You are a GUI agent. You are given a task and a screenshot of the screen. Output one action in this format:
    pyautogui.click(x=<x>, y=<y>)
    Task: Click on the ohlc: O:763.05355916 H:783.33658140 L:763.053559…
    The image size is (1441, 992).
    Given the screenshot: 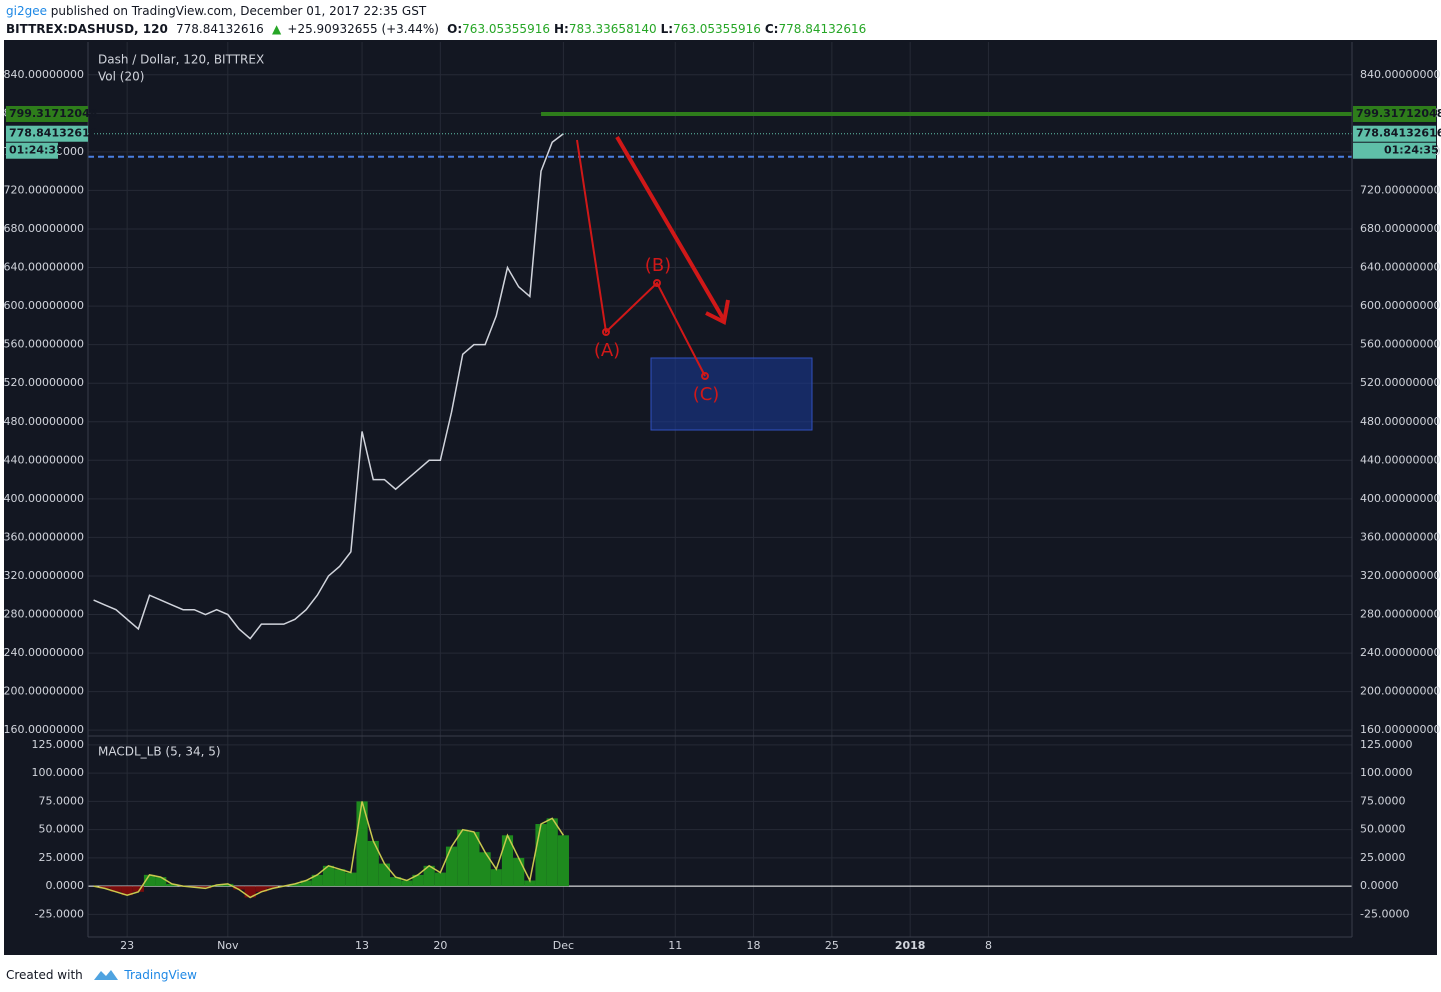 What is the action you would take?
    pyautogui.click(x=658, y=29)
    